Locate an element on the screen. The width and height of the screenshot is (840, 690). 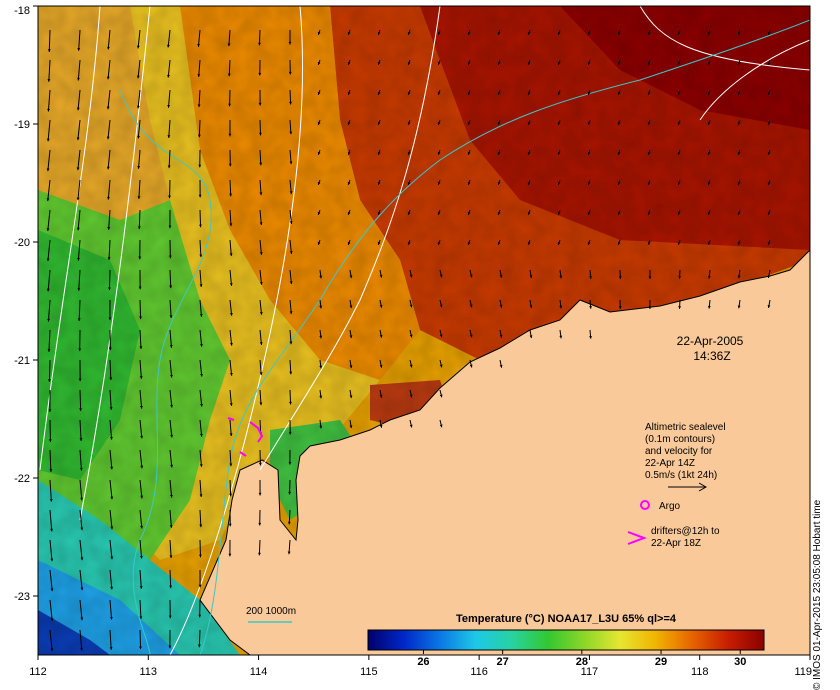
y-axis: -18 -19 -20 -21 -22 -23 is located at coordinates (26, 304).